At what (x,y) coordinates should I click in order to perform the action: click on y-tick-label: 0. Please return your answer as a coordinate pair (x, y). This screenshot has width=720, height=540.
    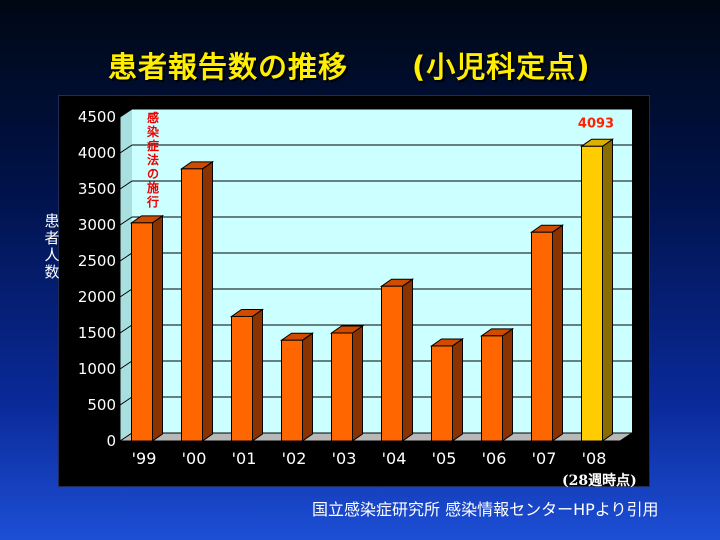
    Looking at the image, I should click on (111, 441).